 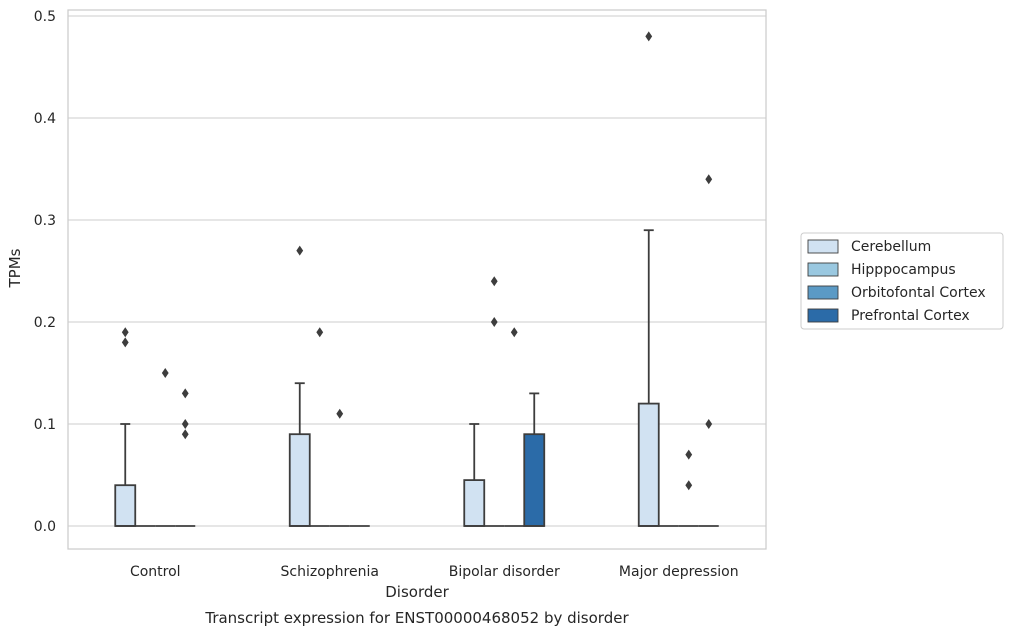 I want to click on y-tick-label: 0.1, so click(x=45, y=425).